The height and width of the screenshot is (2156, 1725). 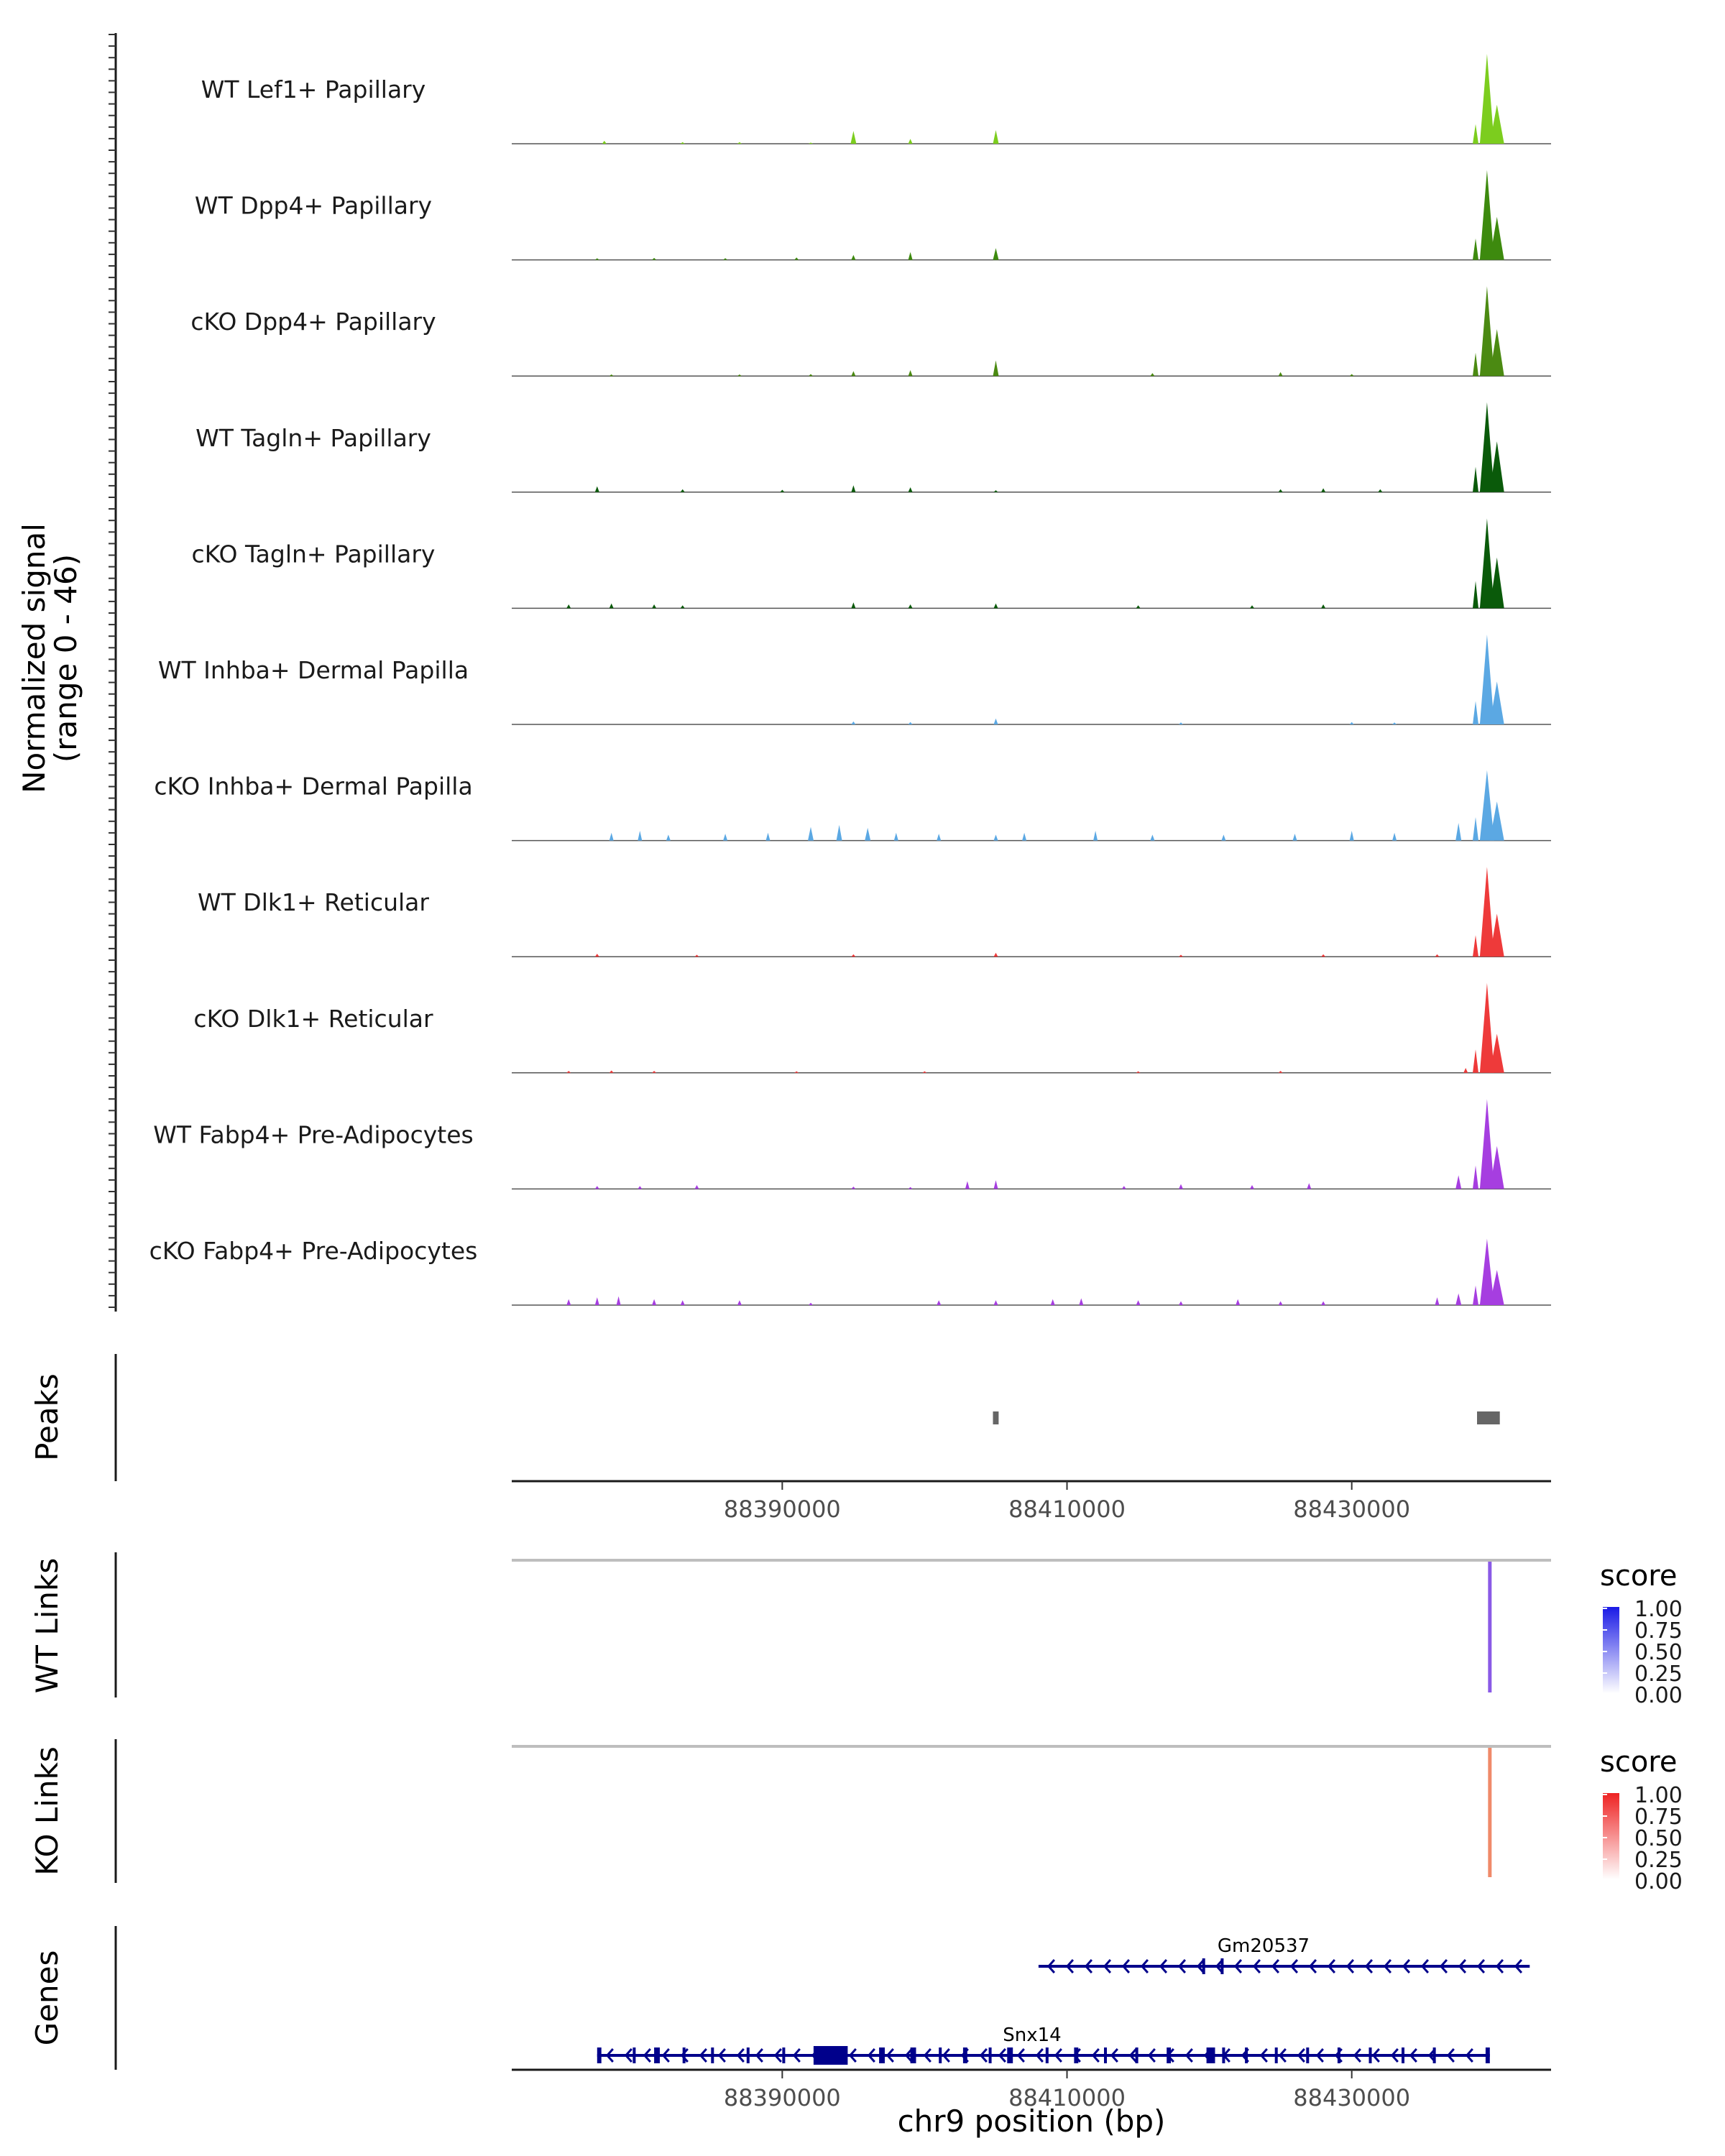 What do you see at coordinates (1032, 2035) in the screenshot?
I see `gene-name-label: Snx14` at bounding box center [1032, 2035].